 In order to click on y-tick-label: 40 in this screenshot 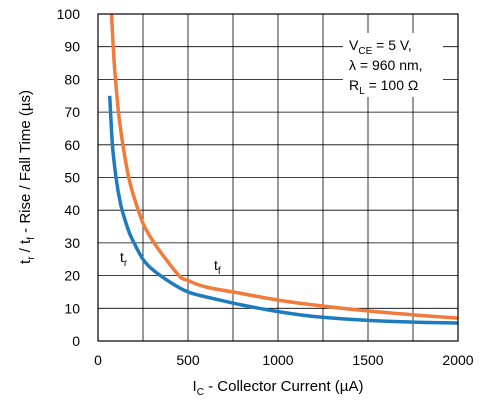, I will do `click(72, 210)`.